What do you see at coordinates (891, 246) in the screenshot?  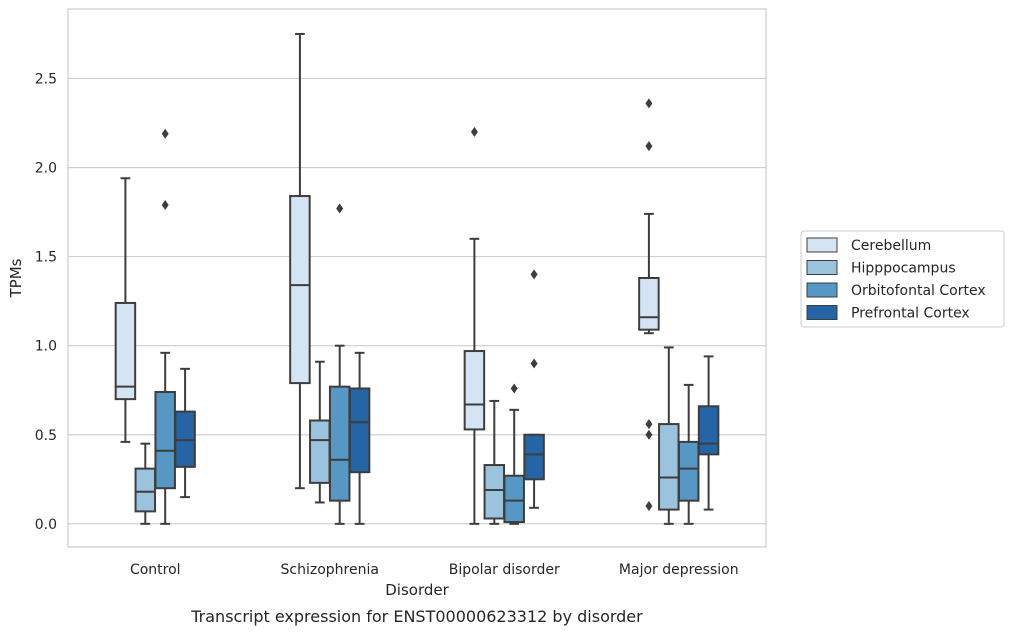 I see `legend-label: Cerebellum` at bounding box center [891, 246].